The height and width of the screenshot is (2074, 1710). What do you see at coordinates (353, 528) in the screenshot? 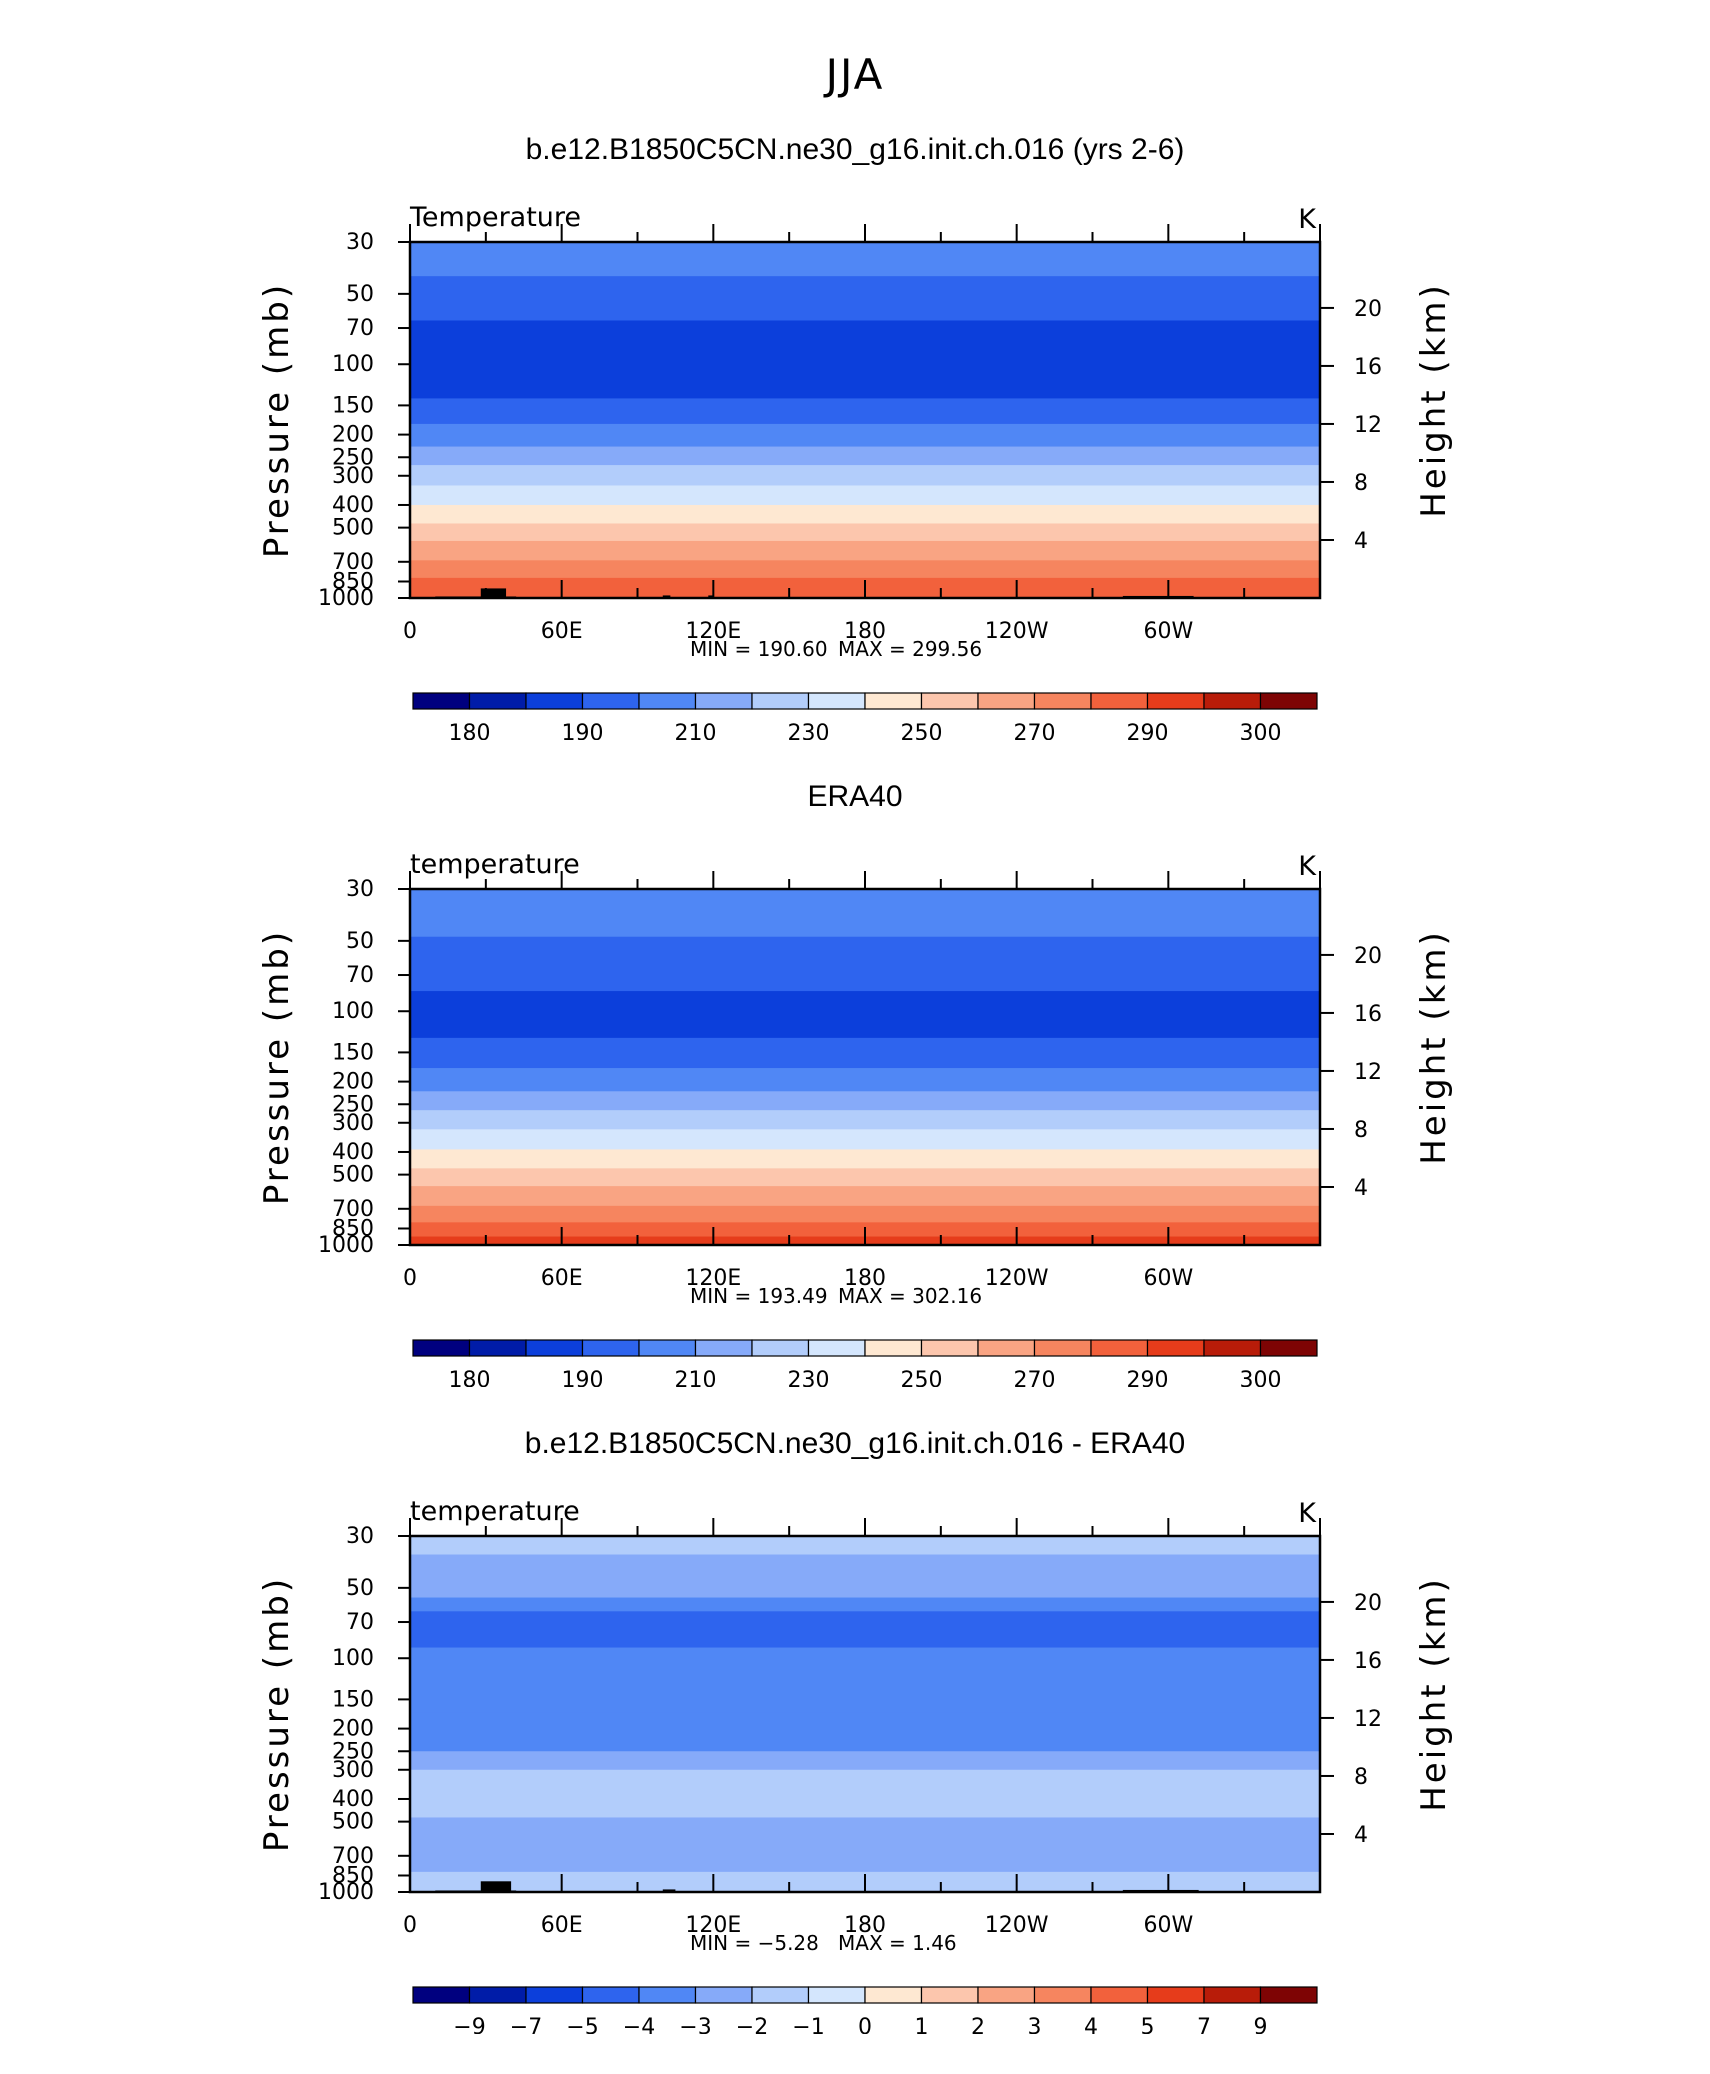
I see `y-tick-label: 500` at bounding box center [353, 528].